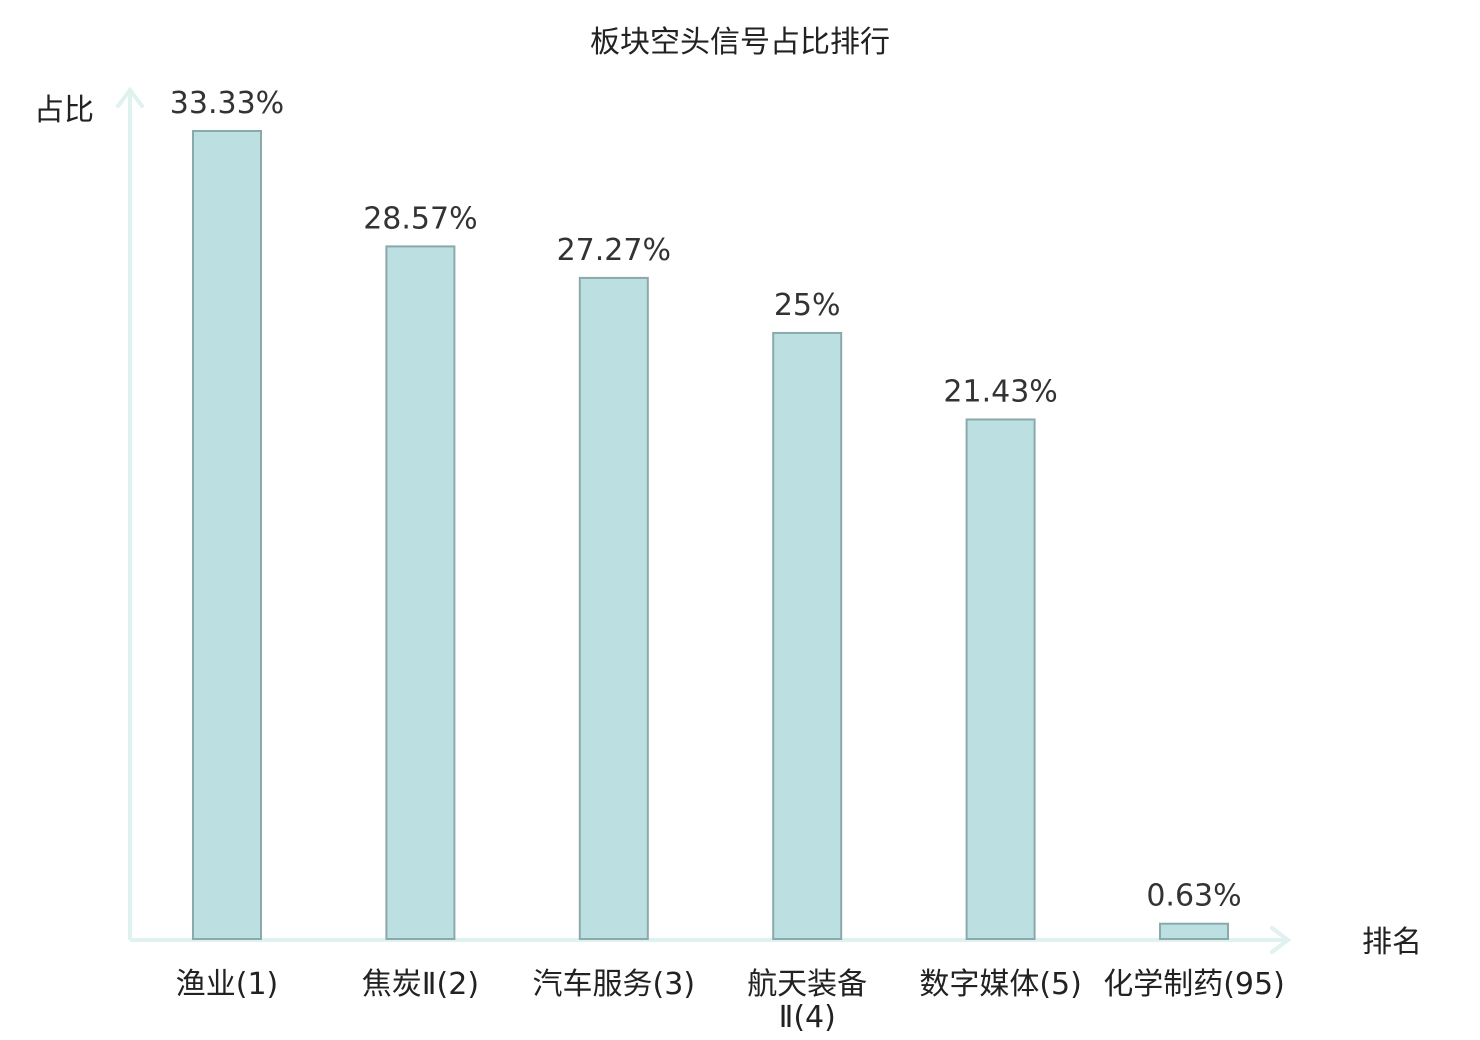 Image resolution: width=1480 pixels, height=1040 pixels. Describe the element at coordinates (807, 1017) in the screenshot. I see `category-label-4-line-2: Ⅱ(4)` at that location.